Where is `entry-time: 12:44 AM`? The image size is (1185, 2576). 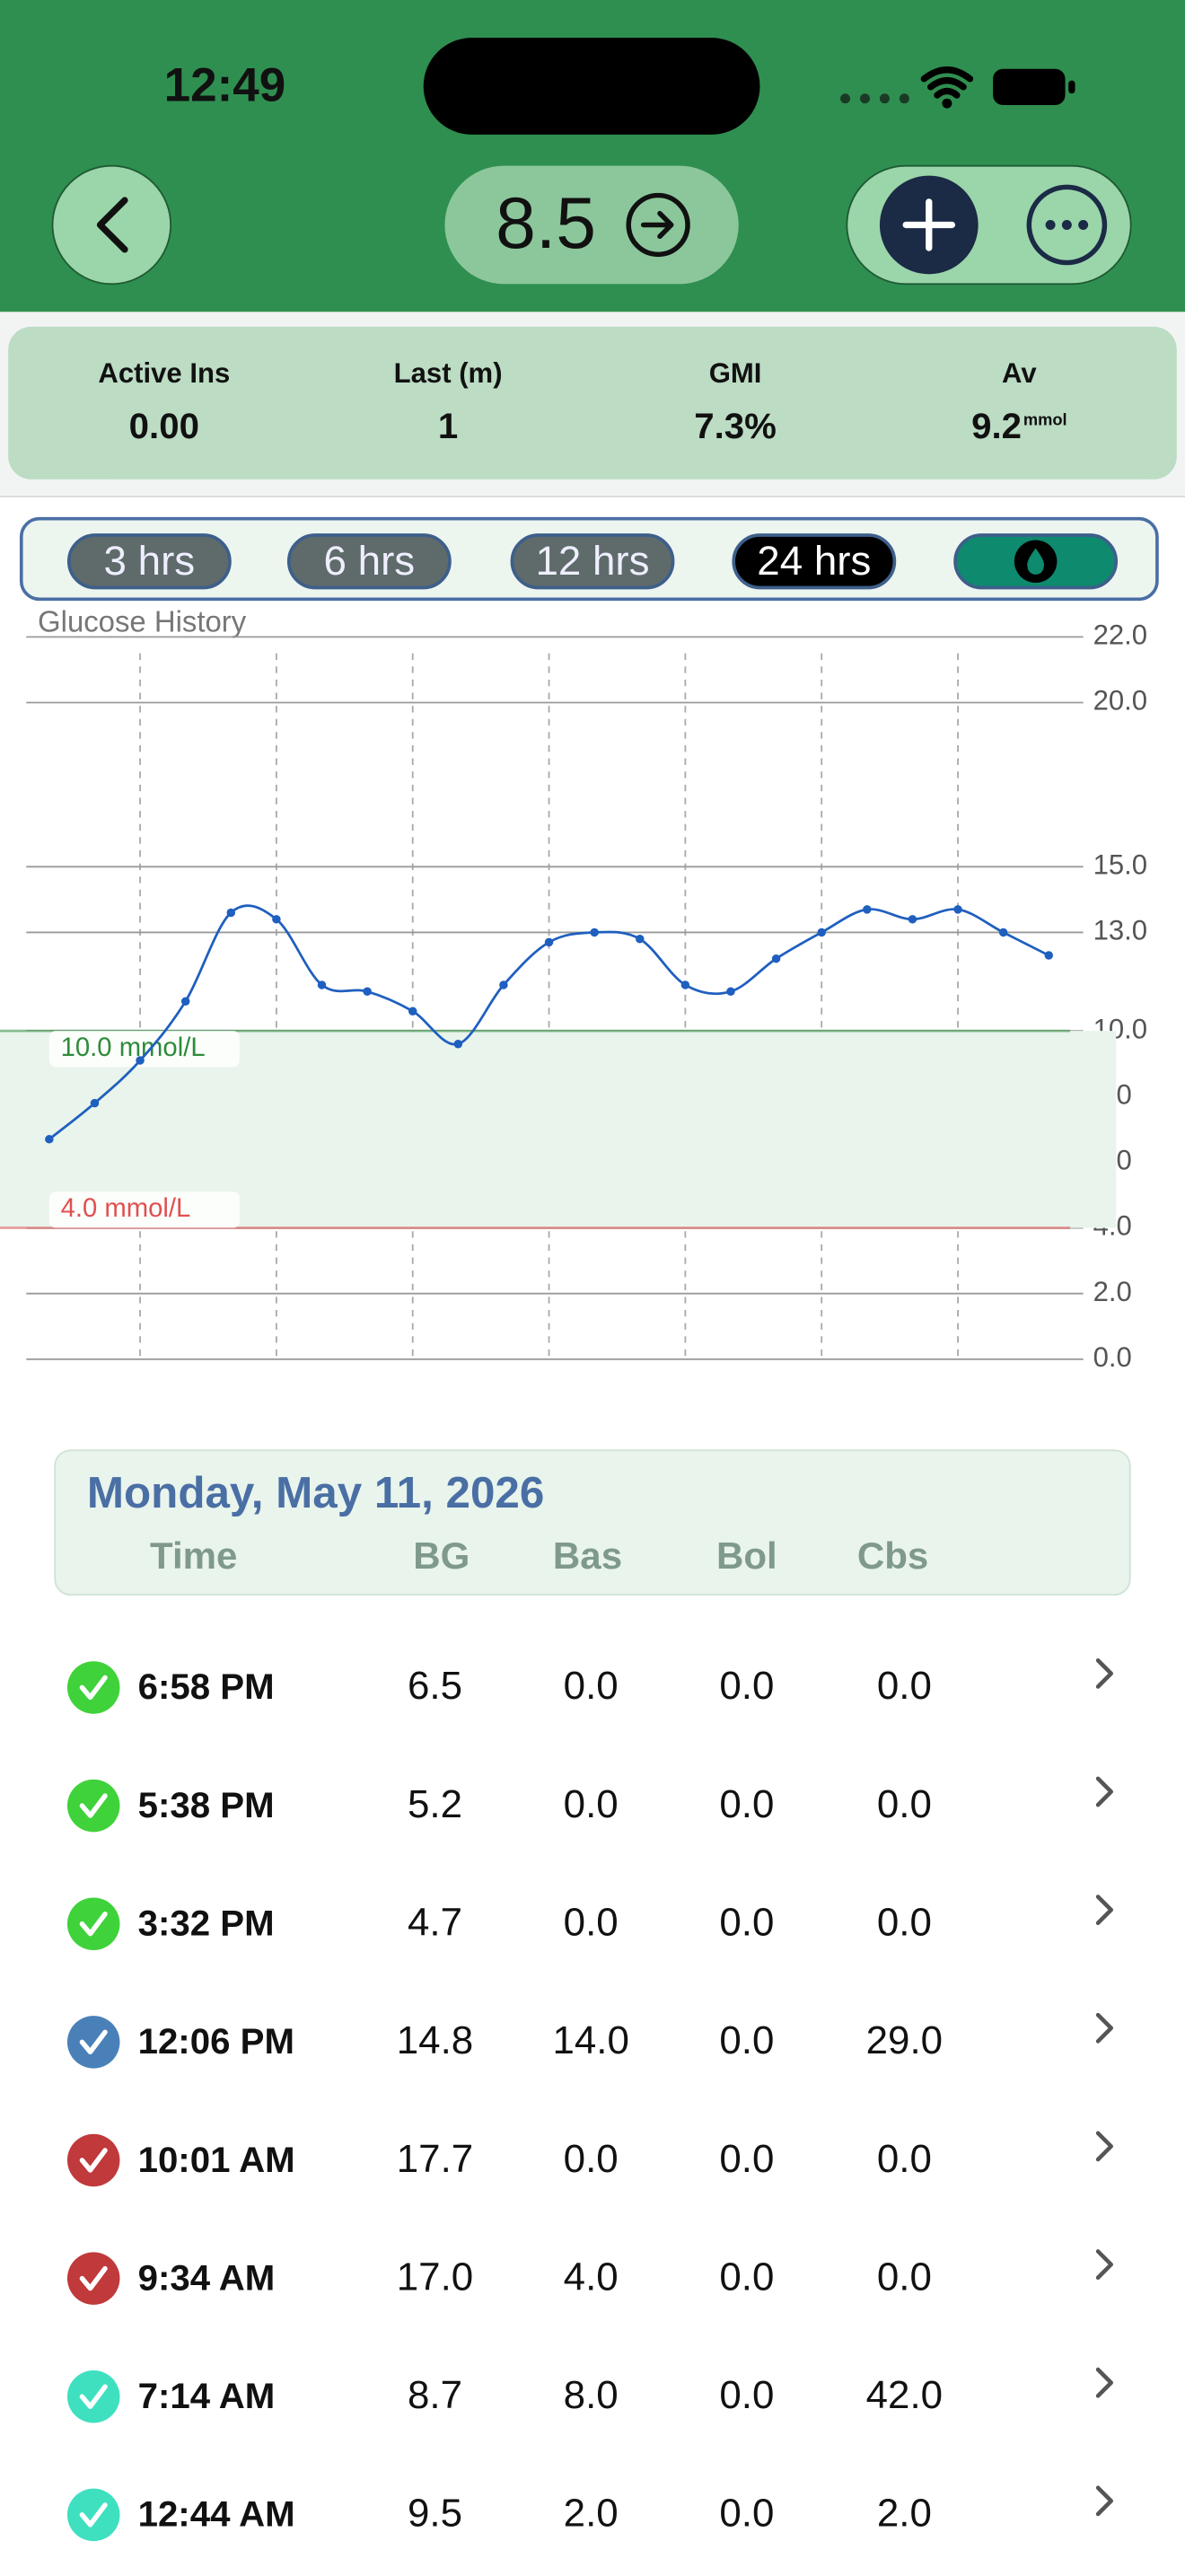
entry-time: 12:44 AM is located at coordinates (216, 2514).